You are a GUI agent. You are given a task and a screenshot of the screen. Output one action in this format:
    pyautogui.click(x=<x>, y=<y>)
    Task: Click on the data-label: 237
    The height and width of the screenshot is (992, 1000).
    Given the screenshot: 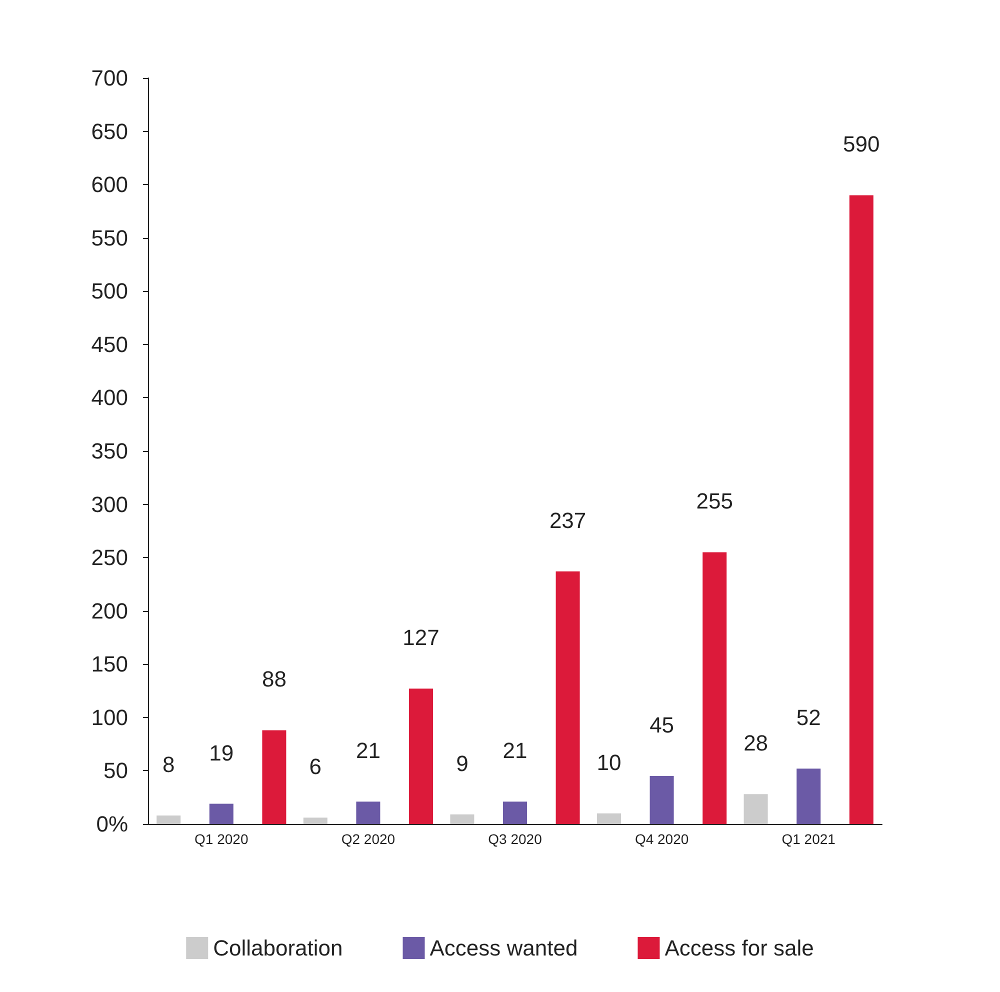 What is the action you would take?
    pyautogui.click(x=567, y=520)
    